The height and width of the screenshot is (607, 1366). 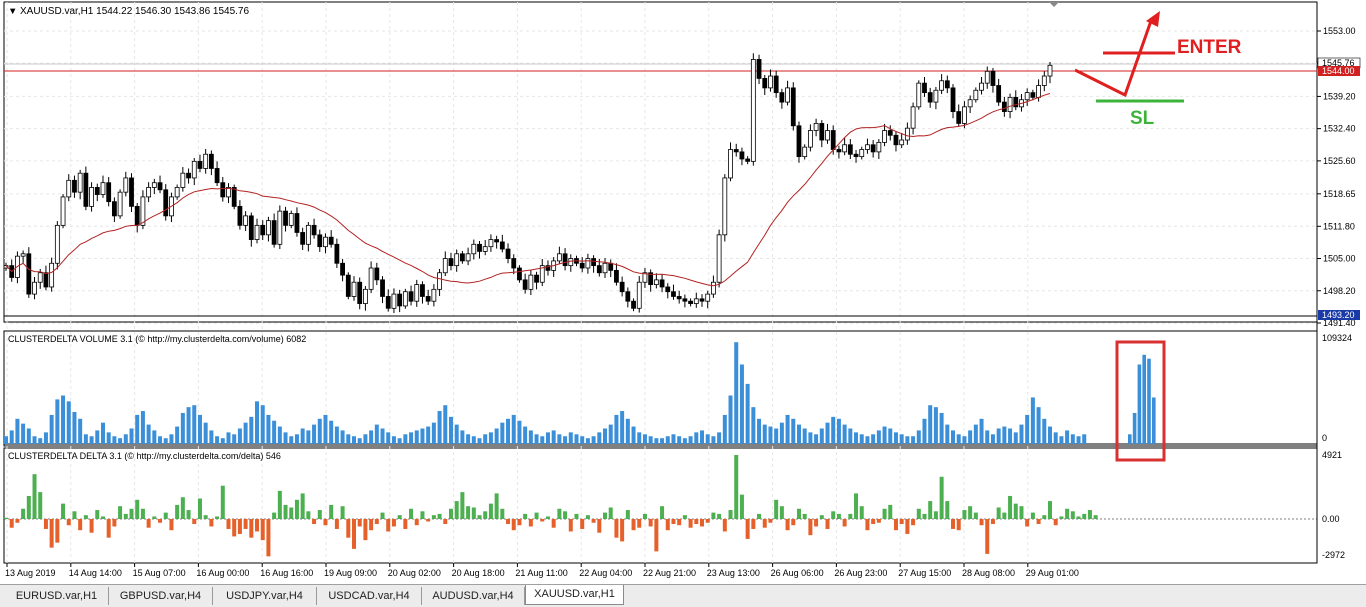 I want to click on time-tick-label: 19 Aug 09:00, so click(x=350, y=573).